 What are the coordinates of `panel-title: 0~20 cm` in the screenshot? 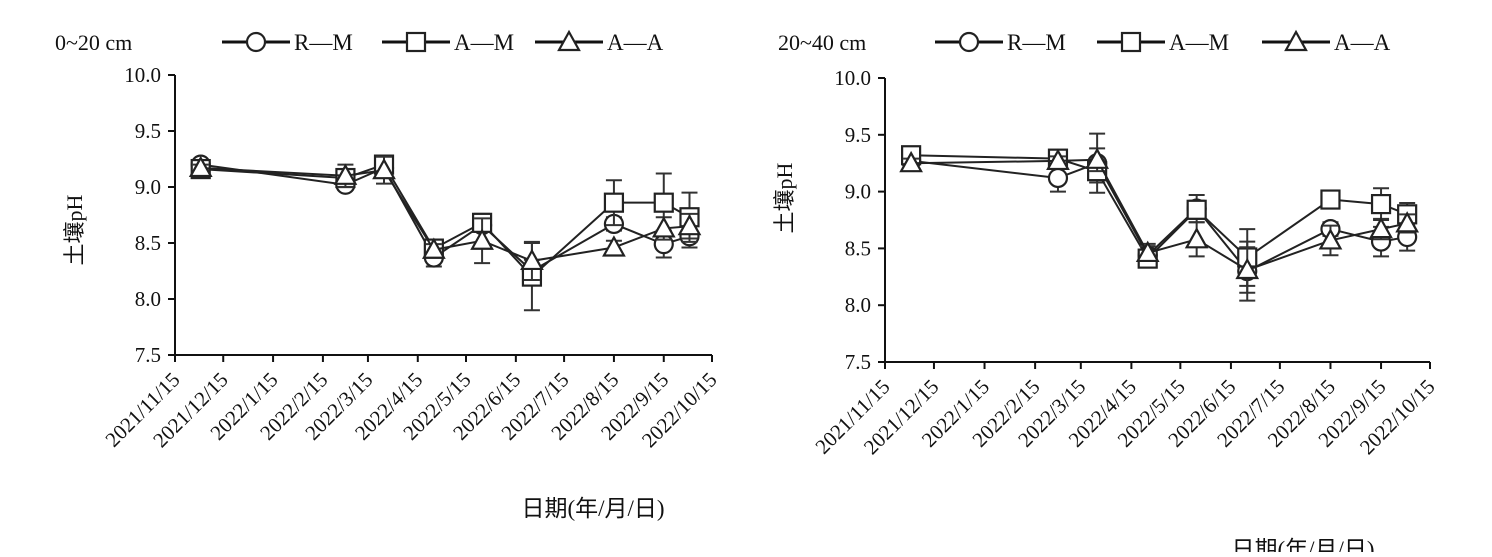 It's located at (93, 42).